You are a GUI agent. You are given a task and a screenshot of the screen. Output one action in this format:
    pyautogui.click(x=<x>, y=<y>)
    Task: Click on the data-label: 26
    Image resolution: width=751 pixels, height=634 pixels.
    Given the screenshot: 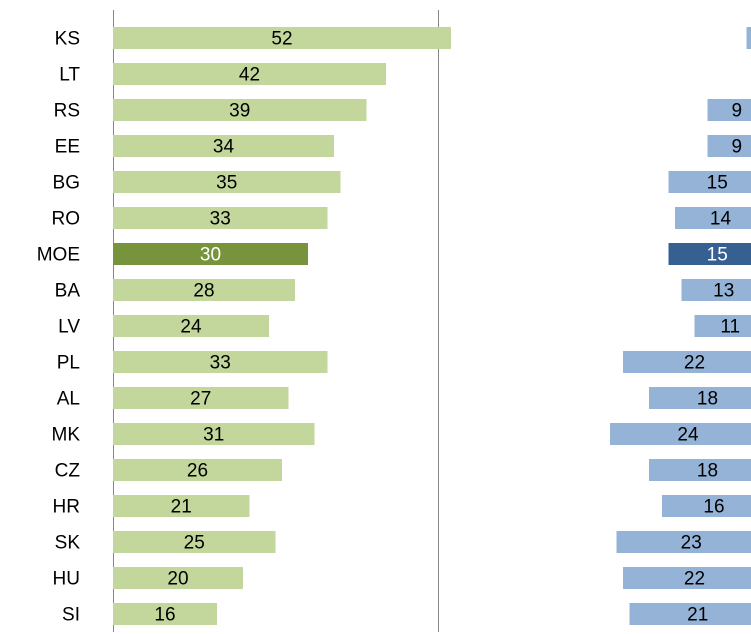 What is the action you would take?
    pyautogui.click(x=197, y=471)
    